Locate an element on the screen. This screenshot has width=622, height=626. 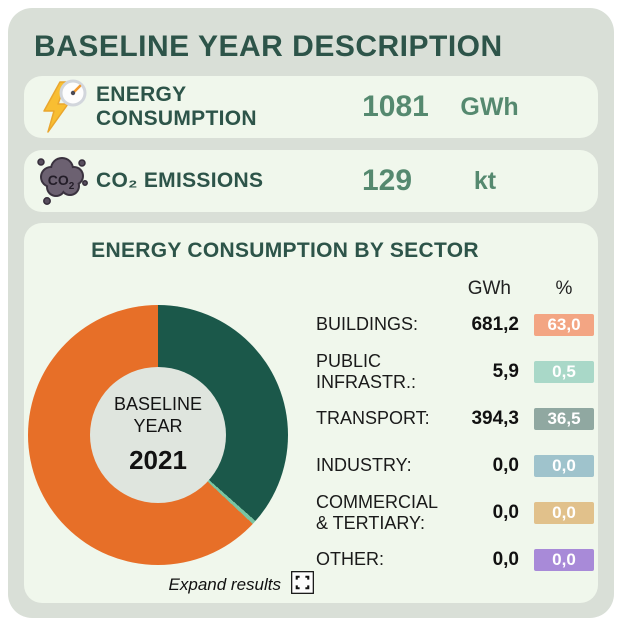
sector-row: INDUSTRY: 0,0 0,0 is located at coordinates (455, 465).